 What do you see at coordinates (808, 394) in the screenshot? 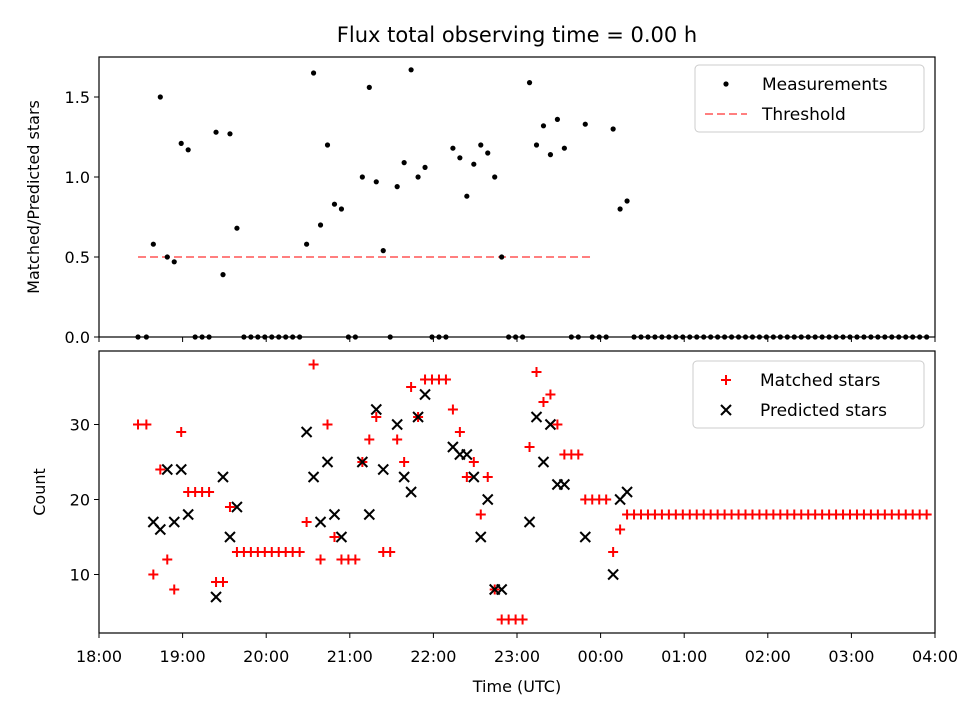
I see `legend: Matched stars Predicted stars` at bounding box center [808, 394].